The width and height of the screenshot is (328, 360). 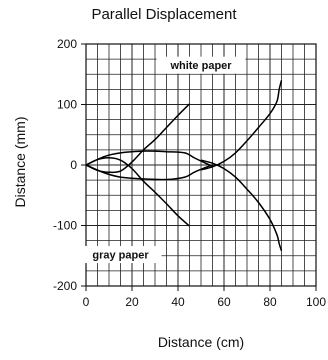 I want to click on y-tick-label: 200, so click(x=67, y=44).